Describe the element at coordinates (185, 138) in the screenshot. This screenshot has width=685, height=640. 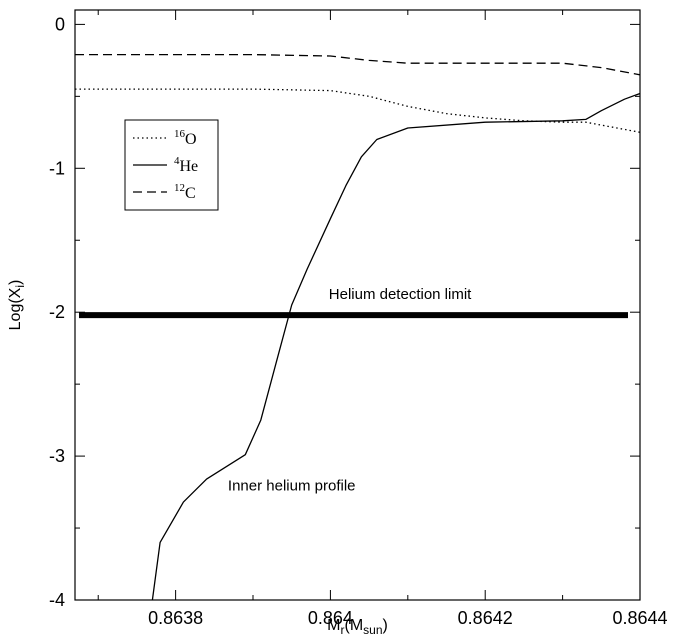
I see `legend-label: 16O` at that location.